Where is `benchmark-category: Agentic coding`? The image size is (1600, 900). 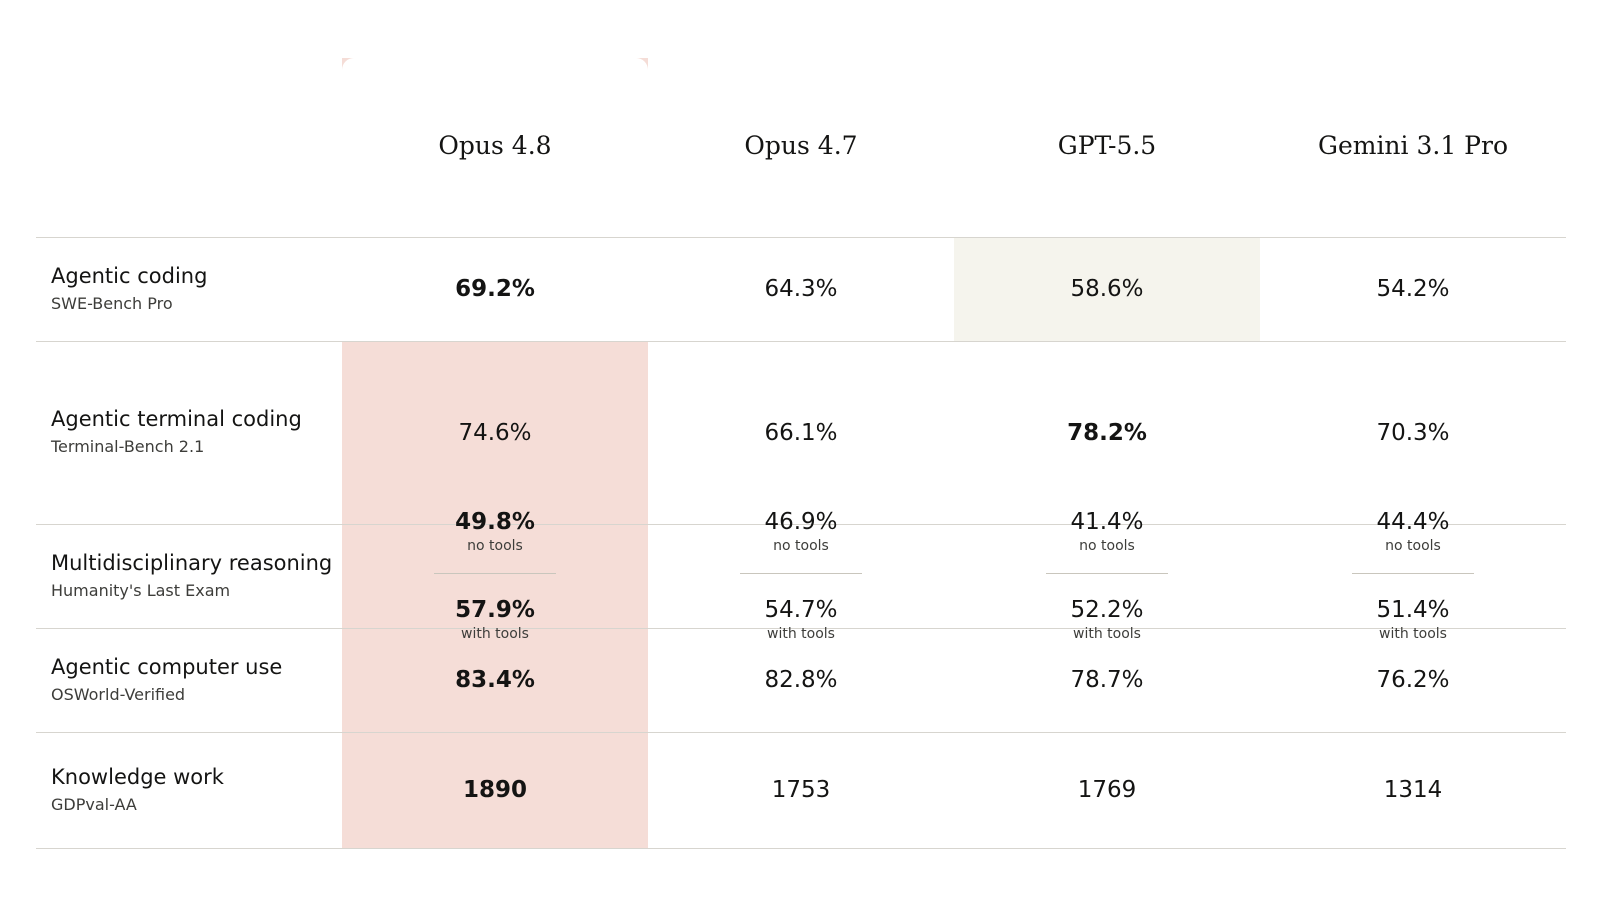 benchmark-category: Agentic coding is located at coordinates (129, 275).